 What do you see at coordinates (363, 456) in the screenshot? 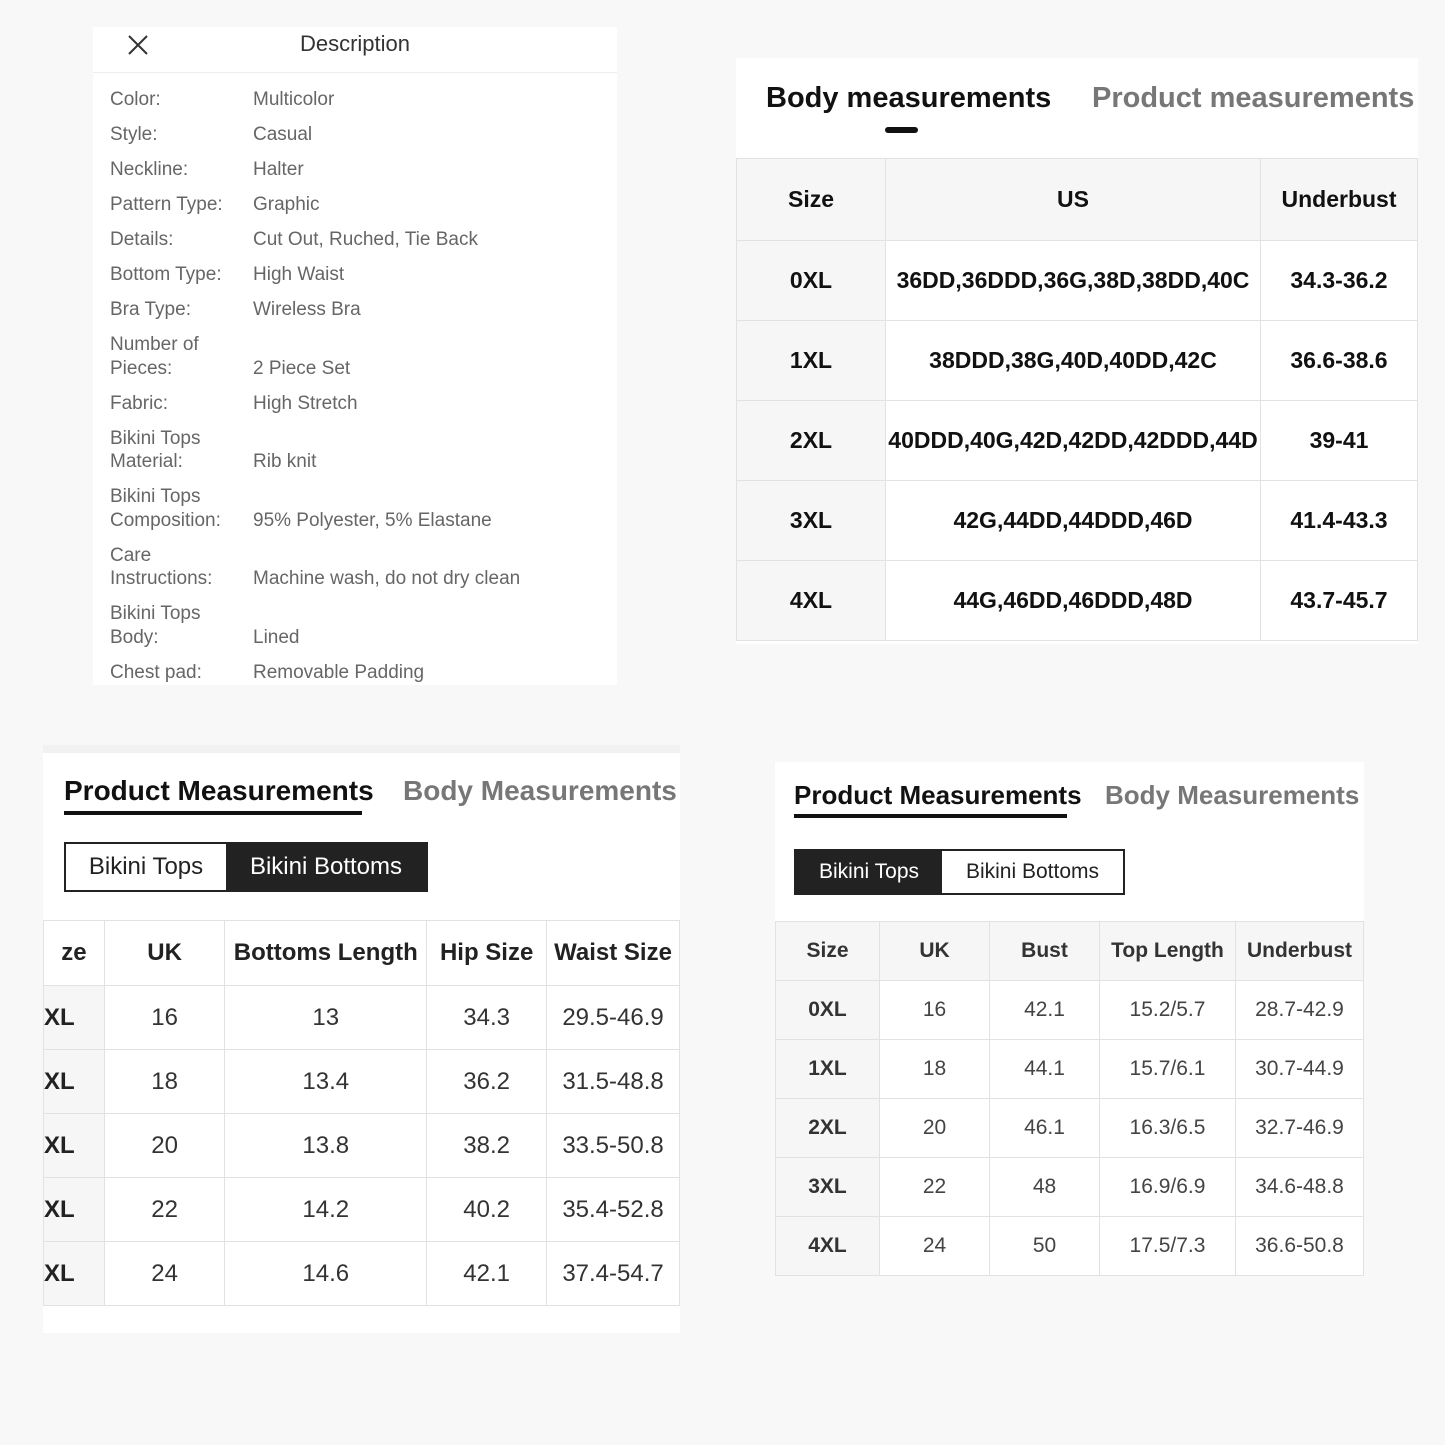
I see `description-row: Bikini Tops Material: Rib knit` at bounding box center [363, 456].